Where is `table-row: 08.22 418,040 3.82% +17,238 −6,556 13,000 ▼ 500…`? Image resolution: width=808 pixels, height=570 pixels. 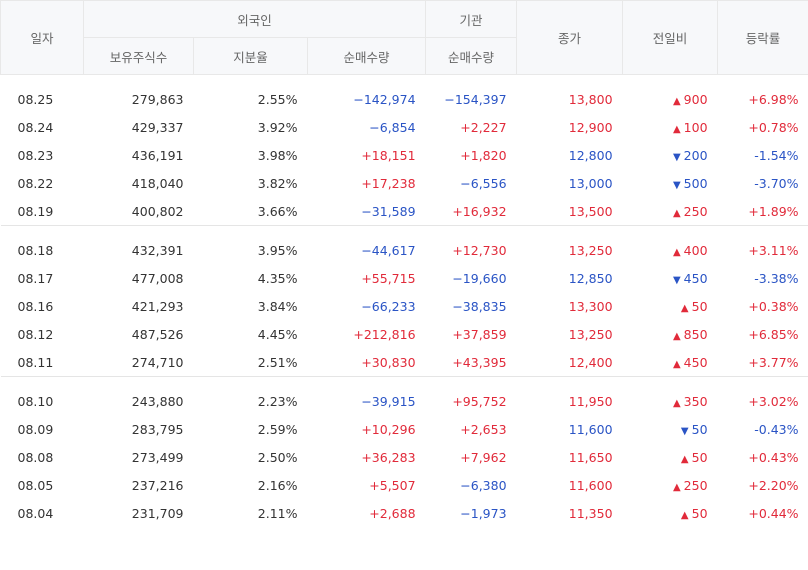 table-row: 08.22 418,040 3.82% +17,238 −6,556 13,000 ▼ 500… is located at coordinates (404, 183).